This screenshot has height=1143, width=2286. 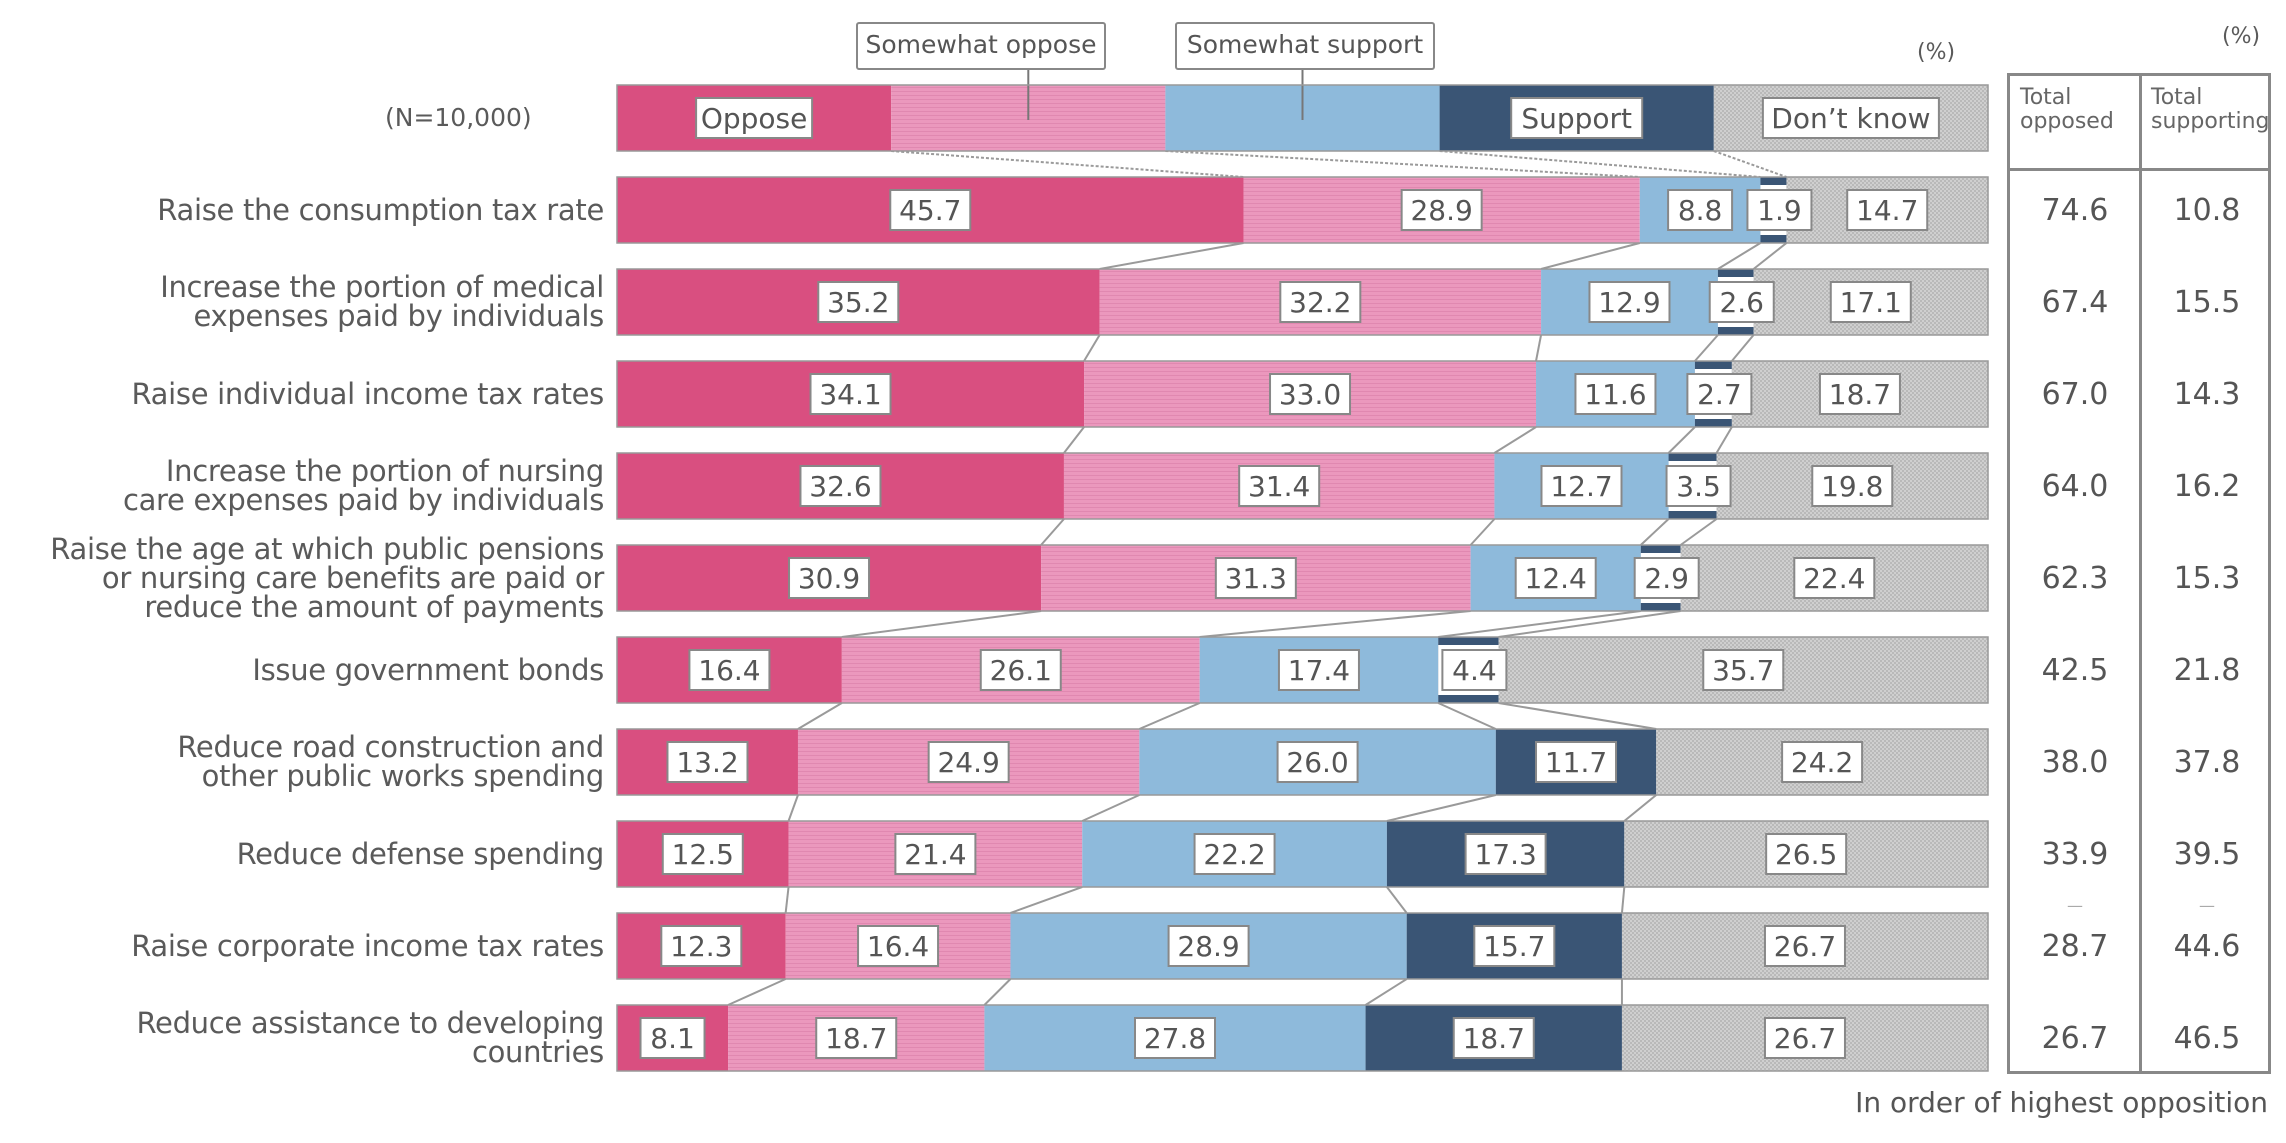 What do you see at coordinates (1719, 394) in the screenshot?
I see `value-label-support-text: 2.7` at bounding box center [1719, 394].